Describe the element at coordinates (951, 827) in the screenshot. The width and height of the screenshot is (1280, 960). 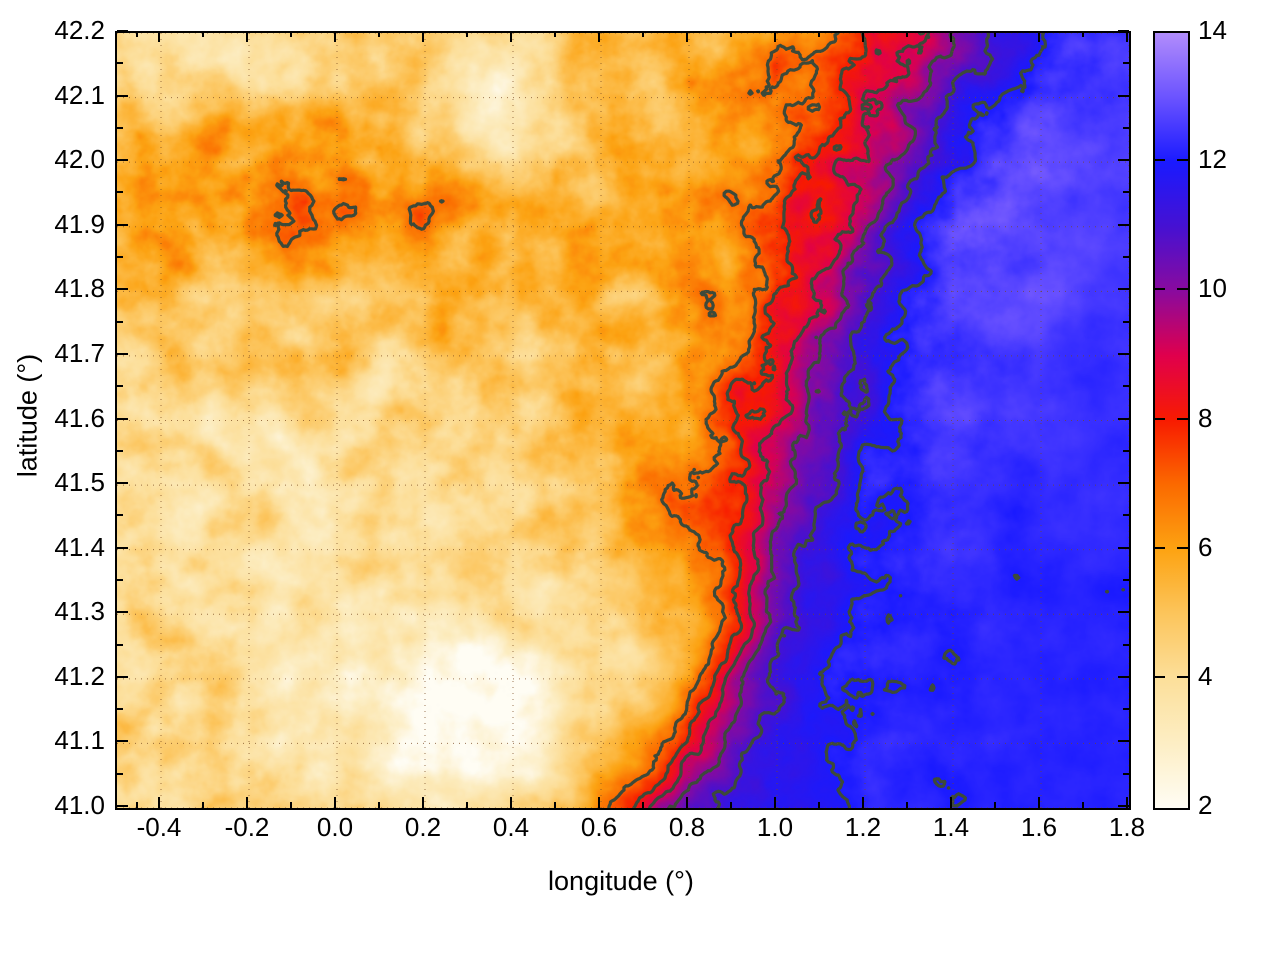
I see `x-tick-label: 1.4` at that location.